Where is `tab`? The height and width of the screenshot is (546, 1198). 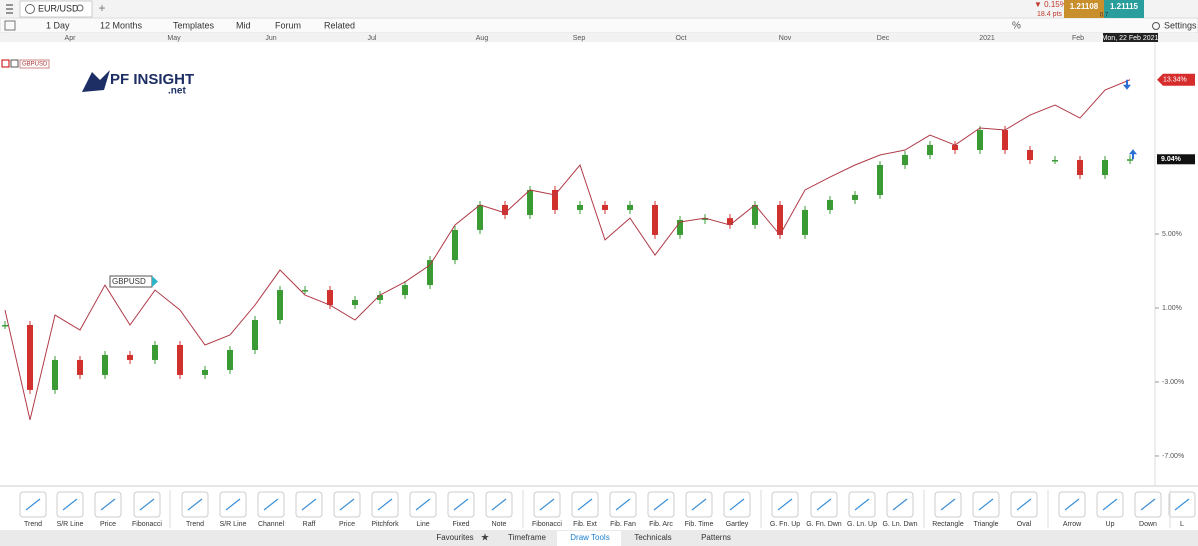
tab is located at coordinates (56, 9).